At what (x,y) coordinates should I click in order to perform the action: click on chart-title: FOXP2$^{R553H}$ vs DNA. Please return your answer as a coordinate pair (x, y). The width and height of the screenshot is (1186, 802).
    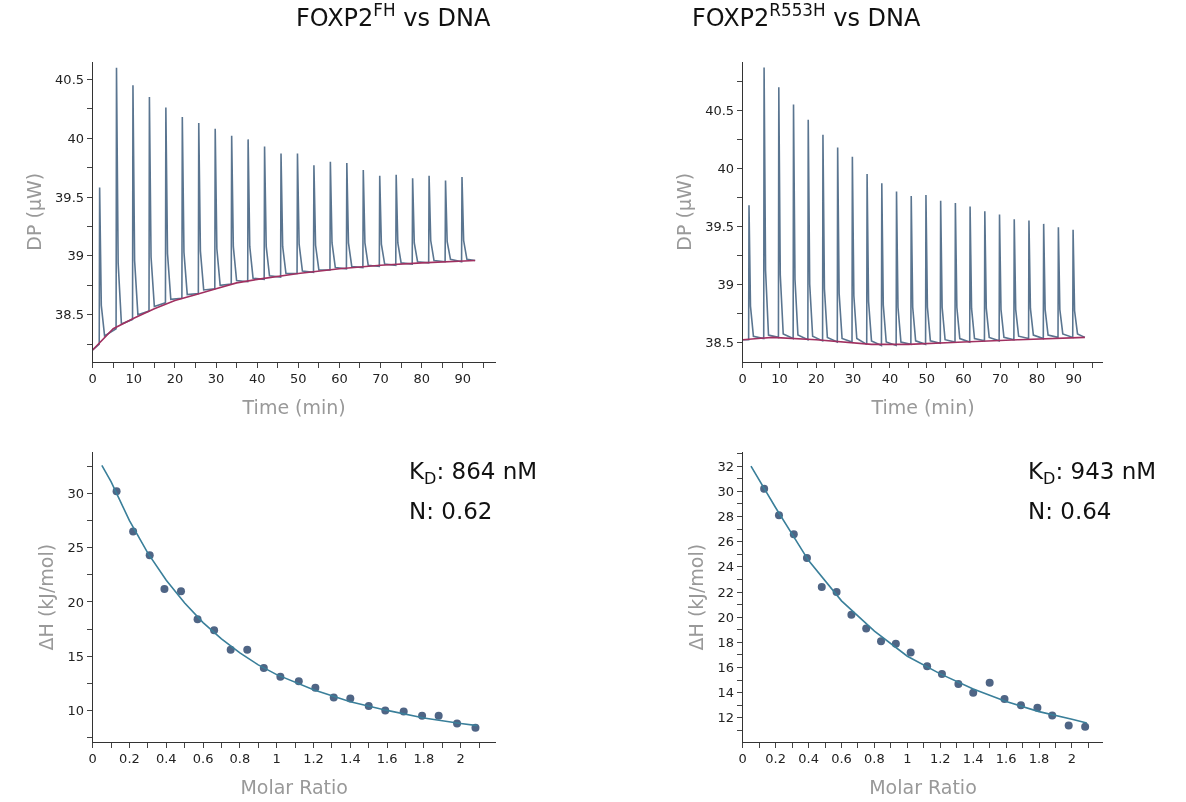
    Looking at the image, I should click on (807, 16).